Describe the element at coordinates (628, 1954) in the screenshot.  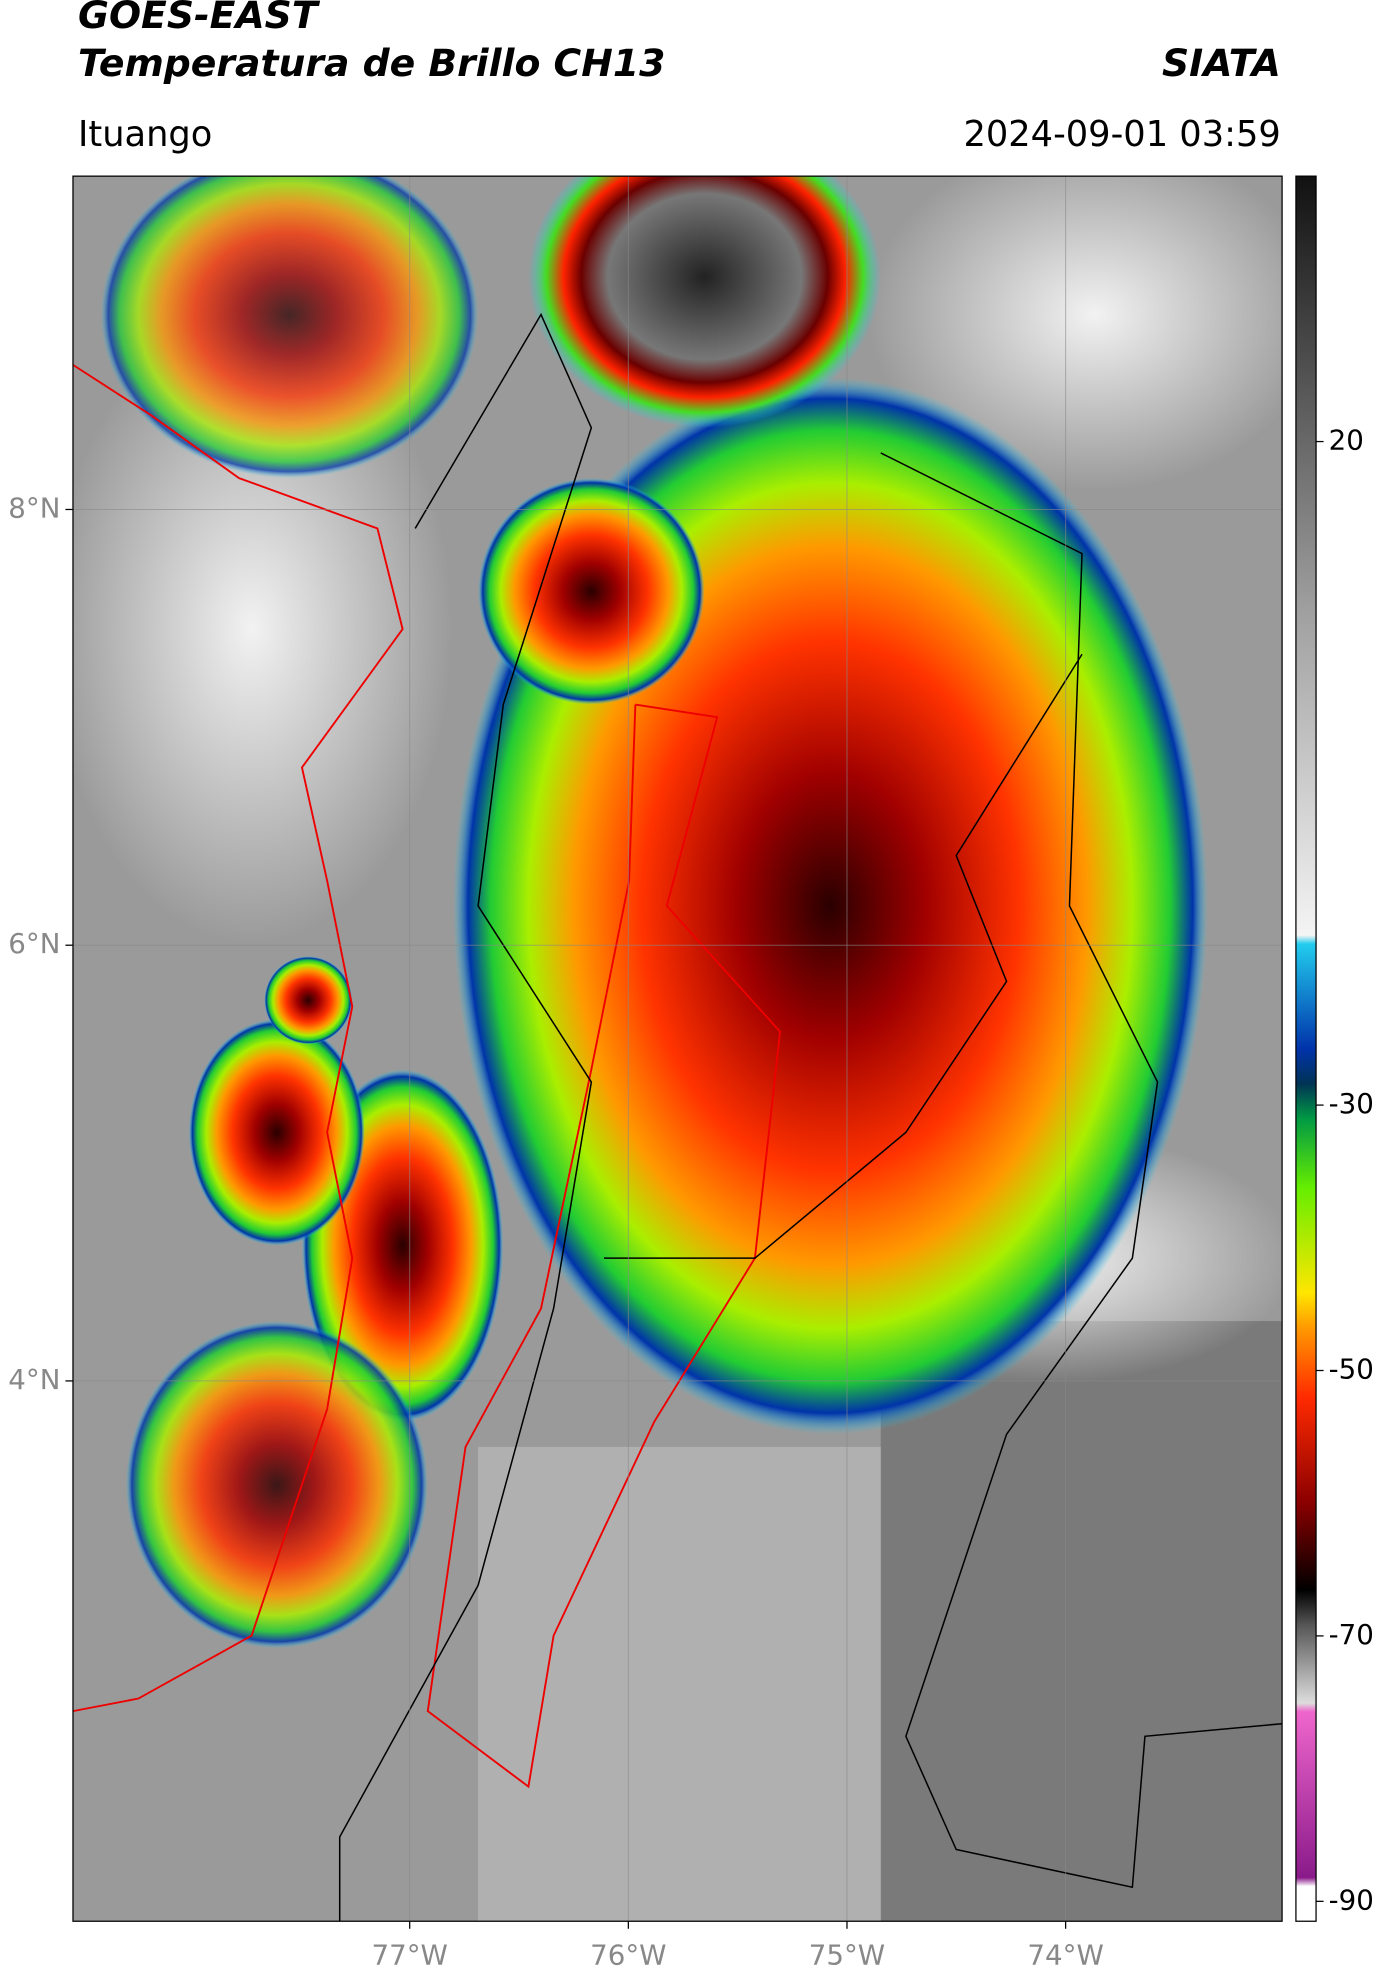
I see `x-tick-label: 76°W` at that location.